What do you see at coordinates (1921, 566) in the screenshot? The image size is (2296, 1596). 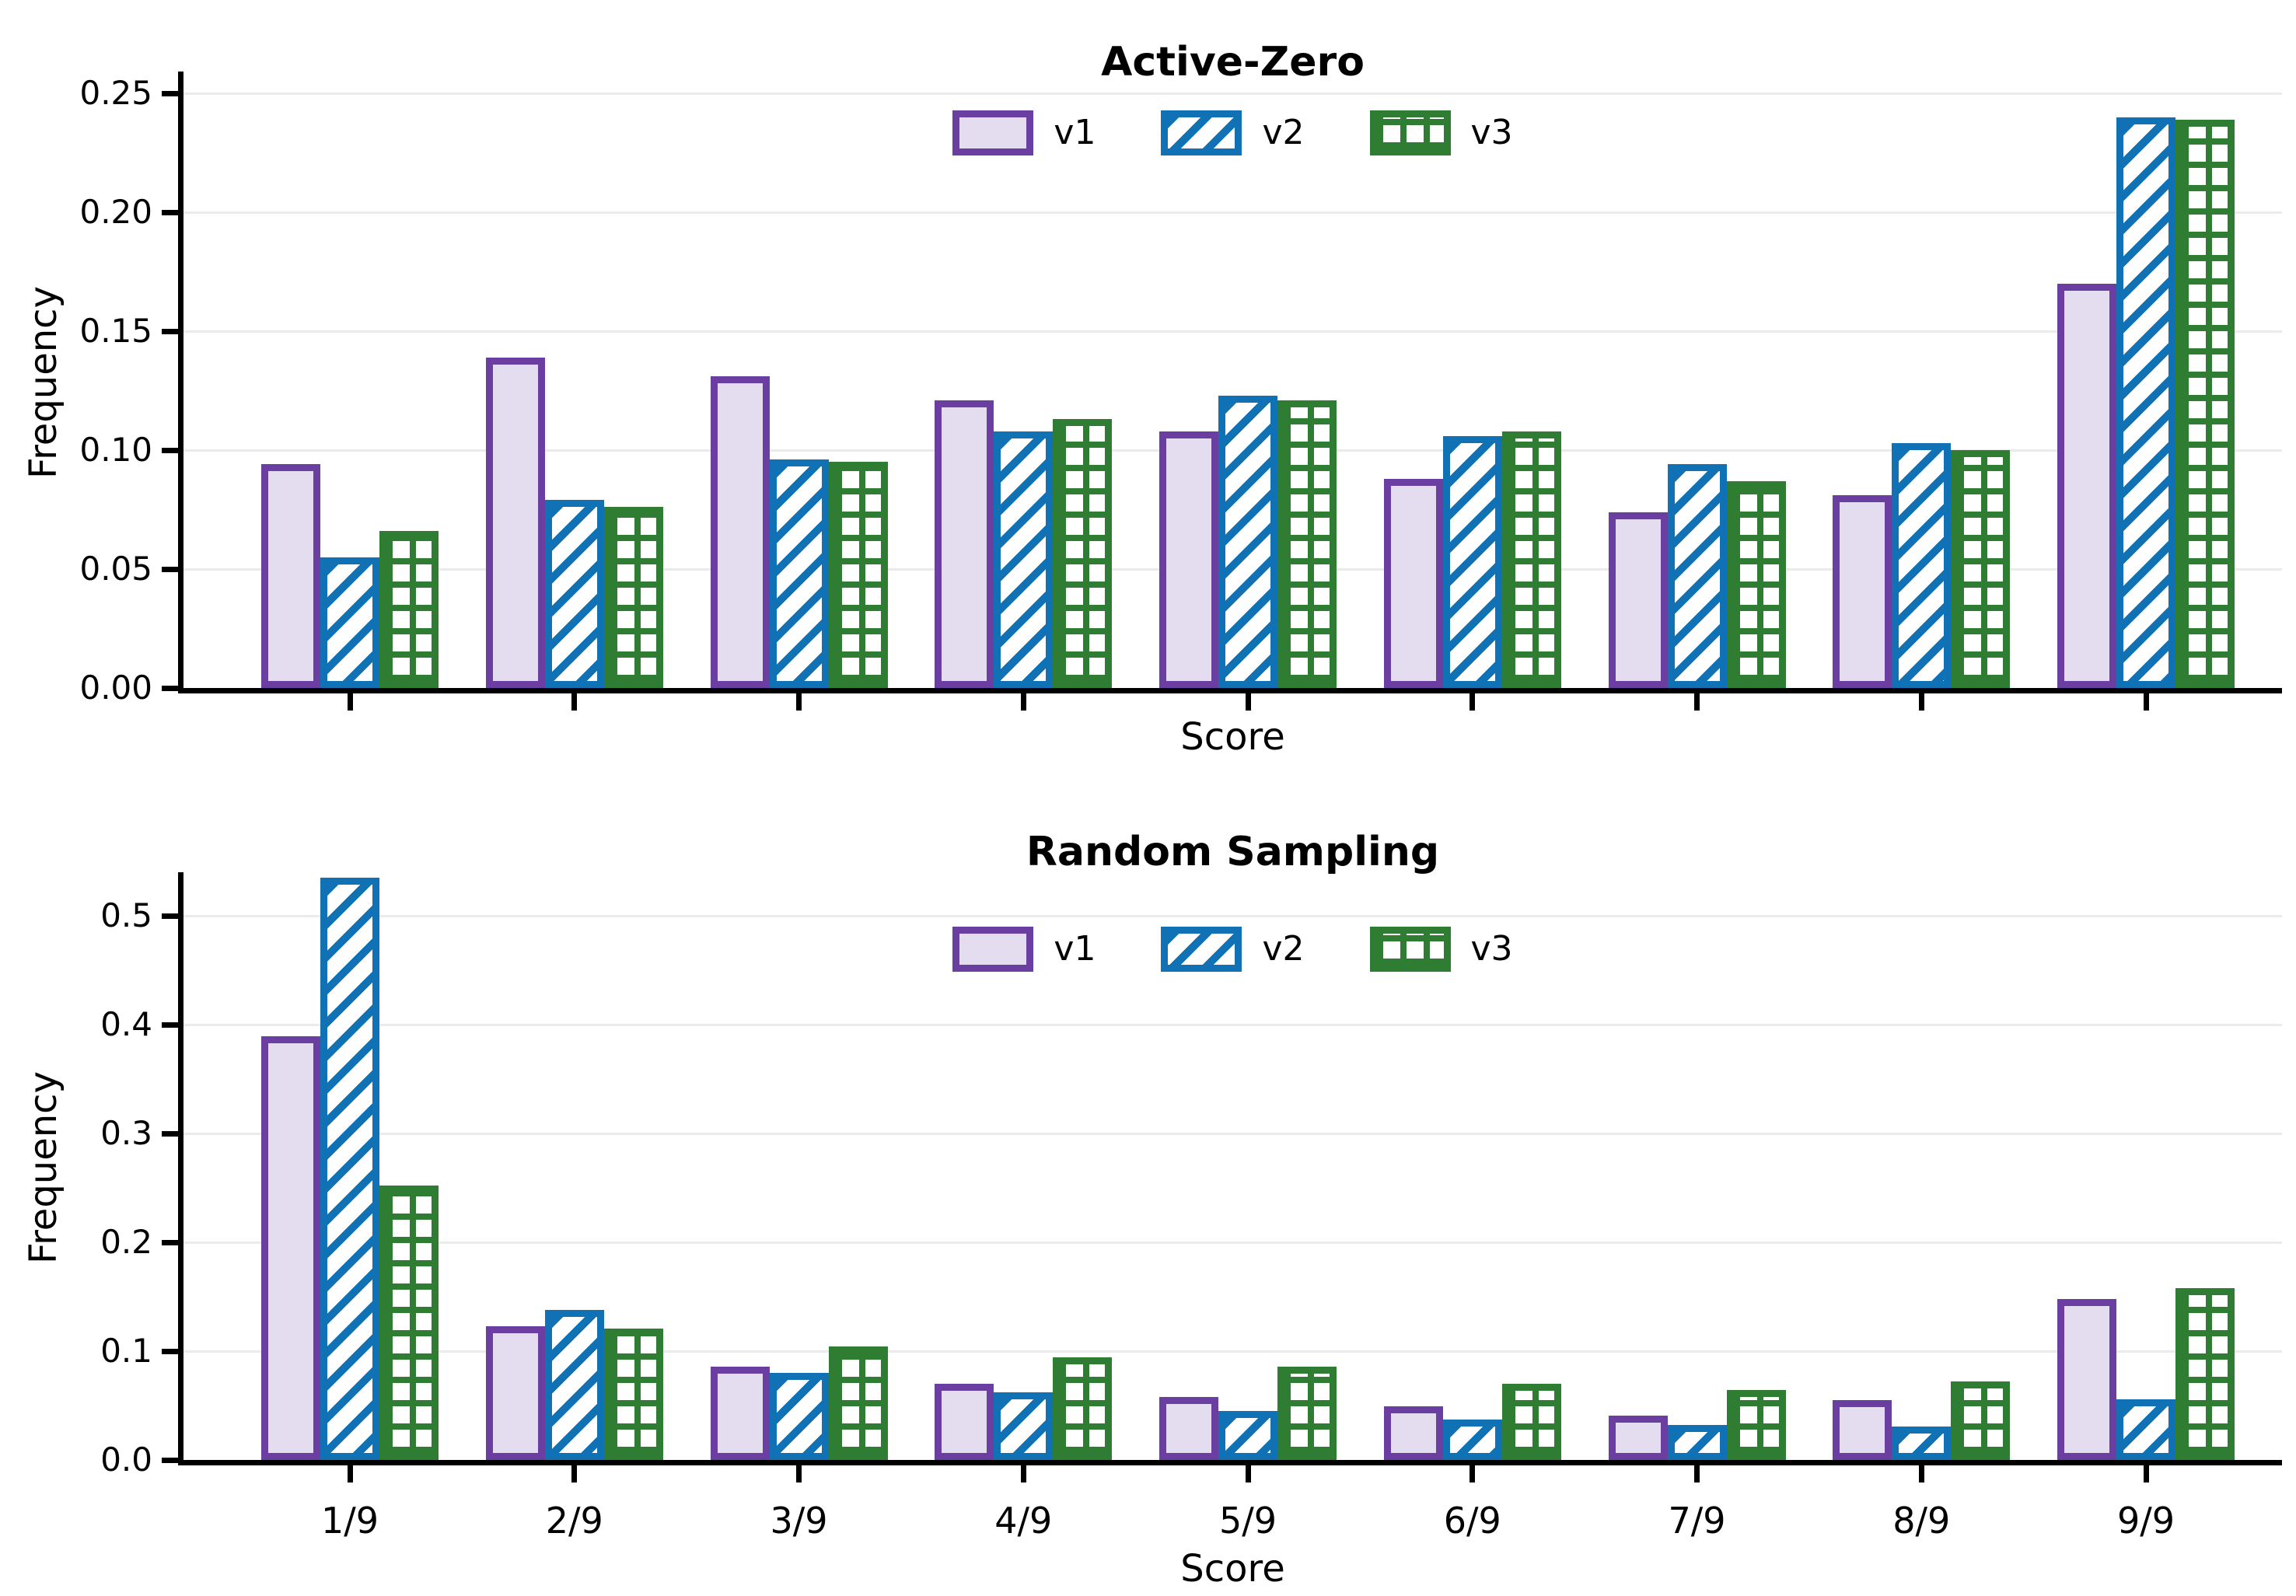 I see `bar-v2-8/9` at bounding box center [1921, 566].